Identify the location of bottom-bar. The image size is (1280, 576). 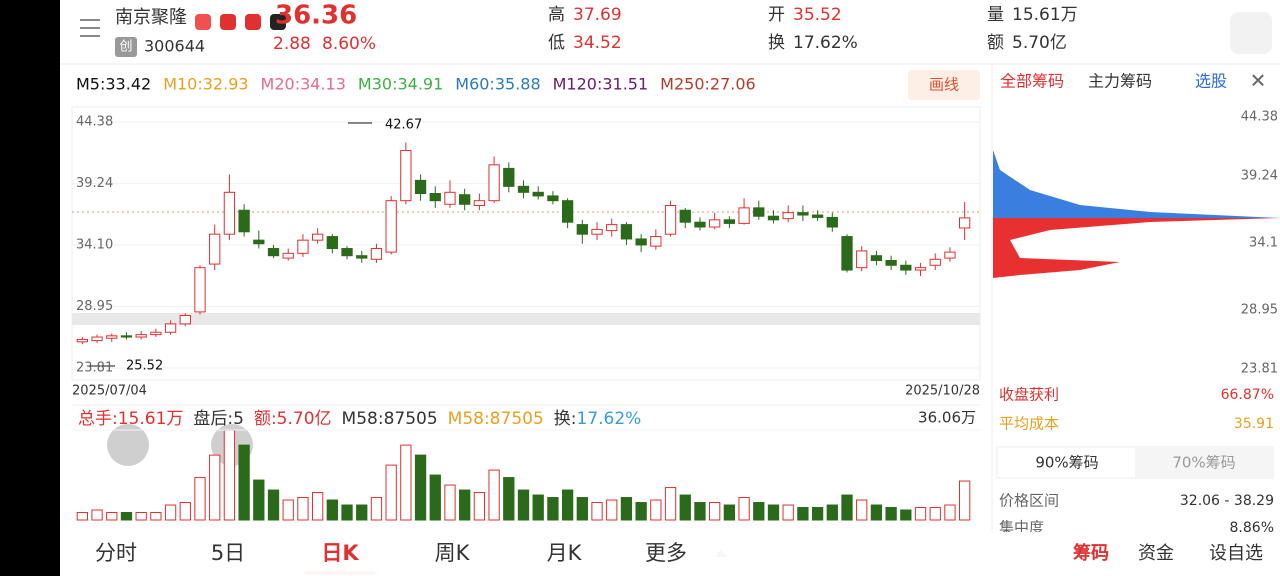
(670, 554).